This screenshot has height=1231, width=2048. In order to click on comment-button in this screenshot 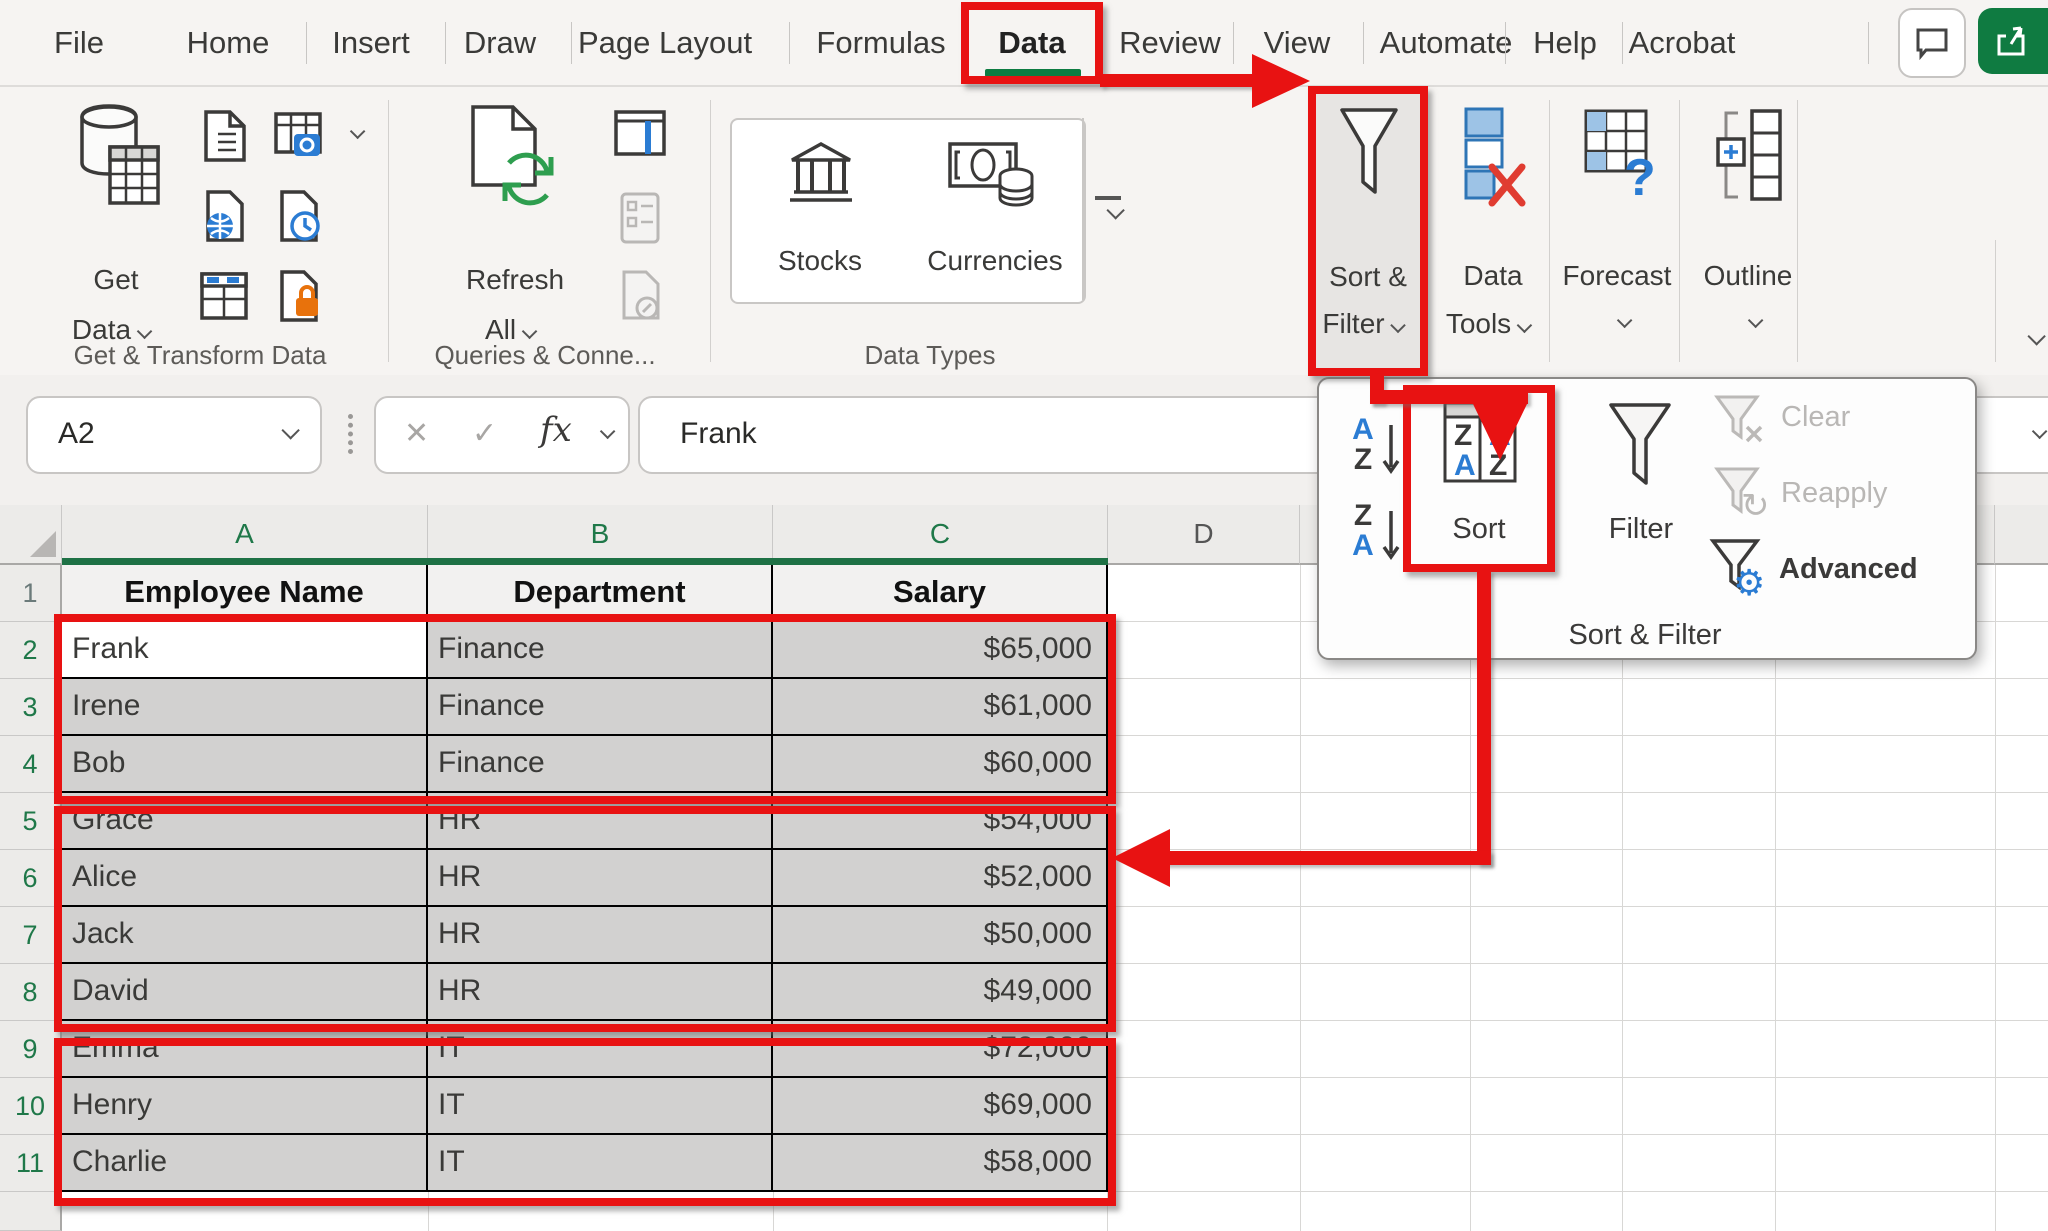, I will do `click(1932, 43)`.